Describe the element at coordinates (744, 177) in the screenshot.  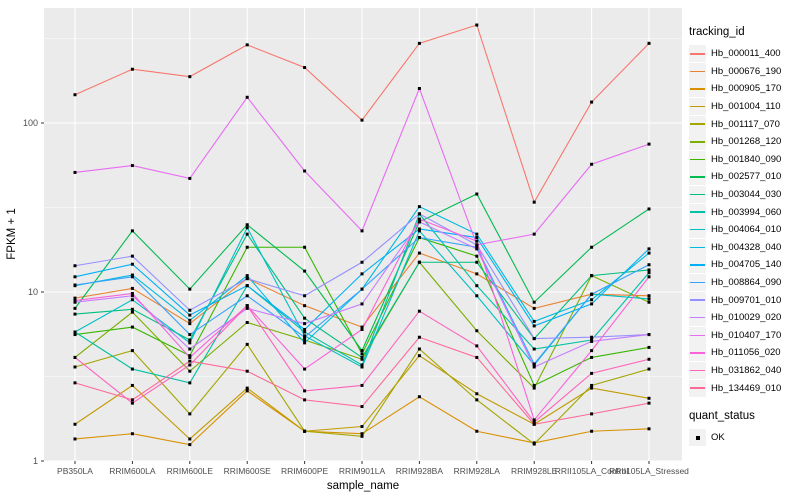
I see `legend-item-Hb_002577_010: Hb_002577_010` at that location.